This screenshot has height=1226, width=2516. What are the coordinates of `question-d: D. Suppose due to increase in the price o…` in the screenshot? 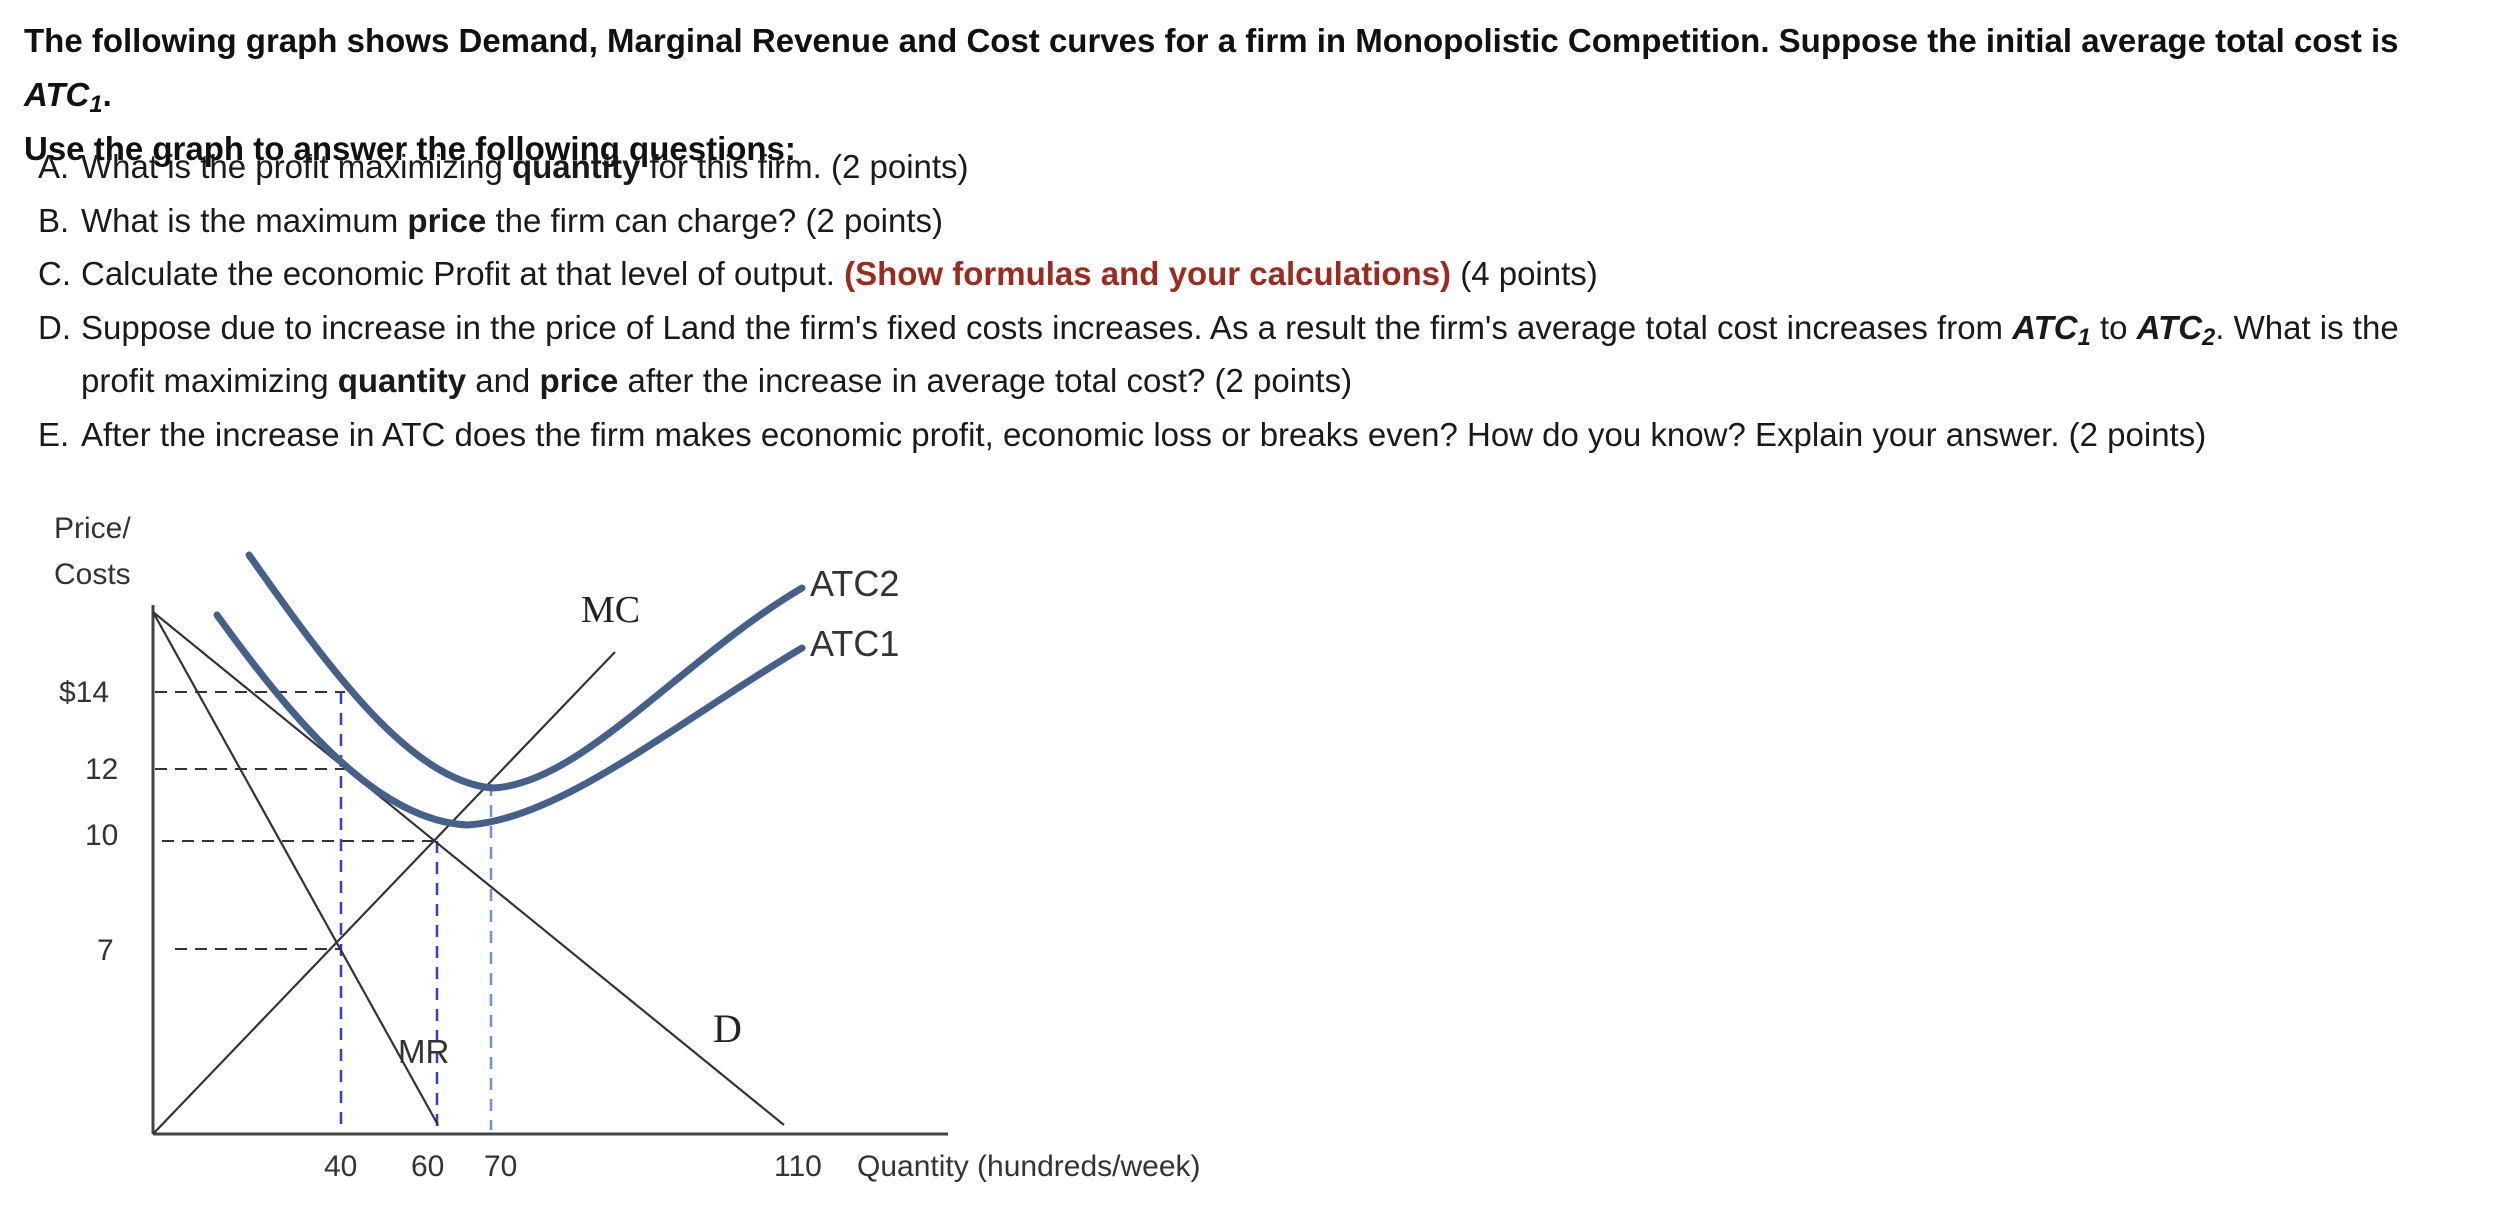 It's located at (1218, 354).